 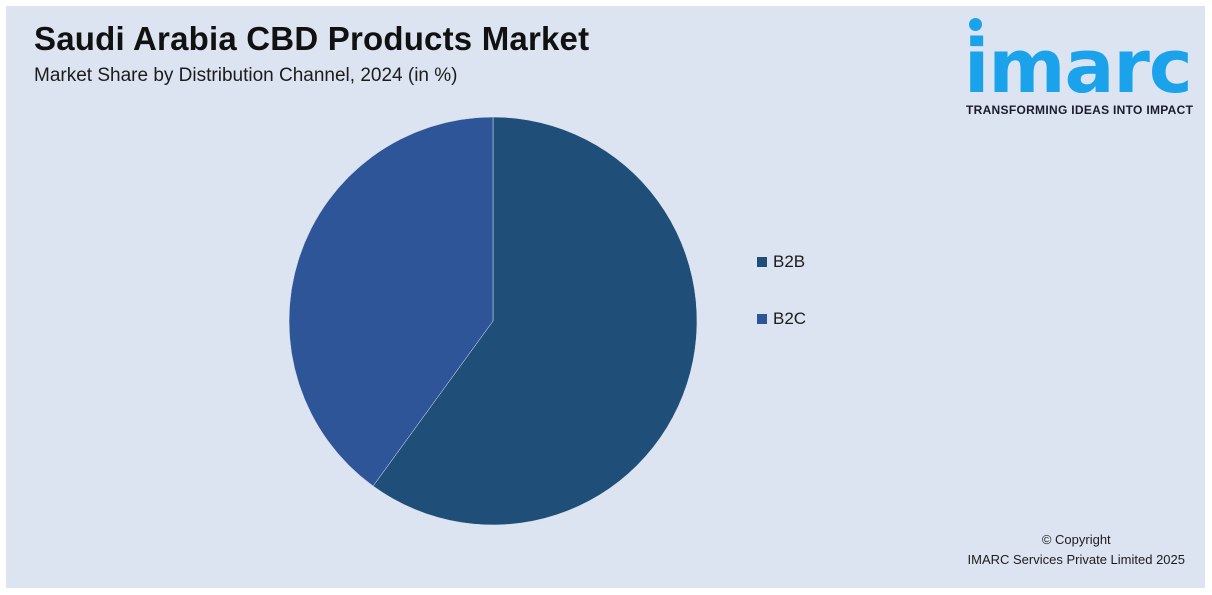 What do you see at coordinates (789, 261) in the screenshot?
I see `legend-label-b2b: B2B` at bounding box center [789, 261].